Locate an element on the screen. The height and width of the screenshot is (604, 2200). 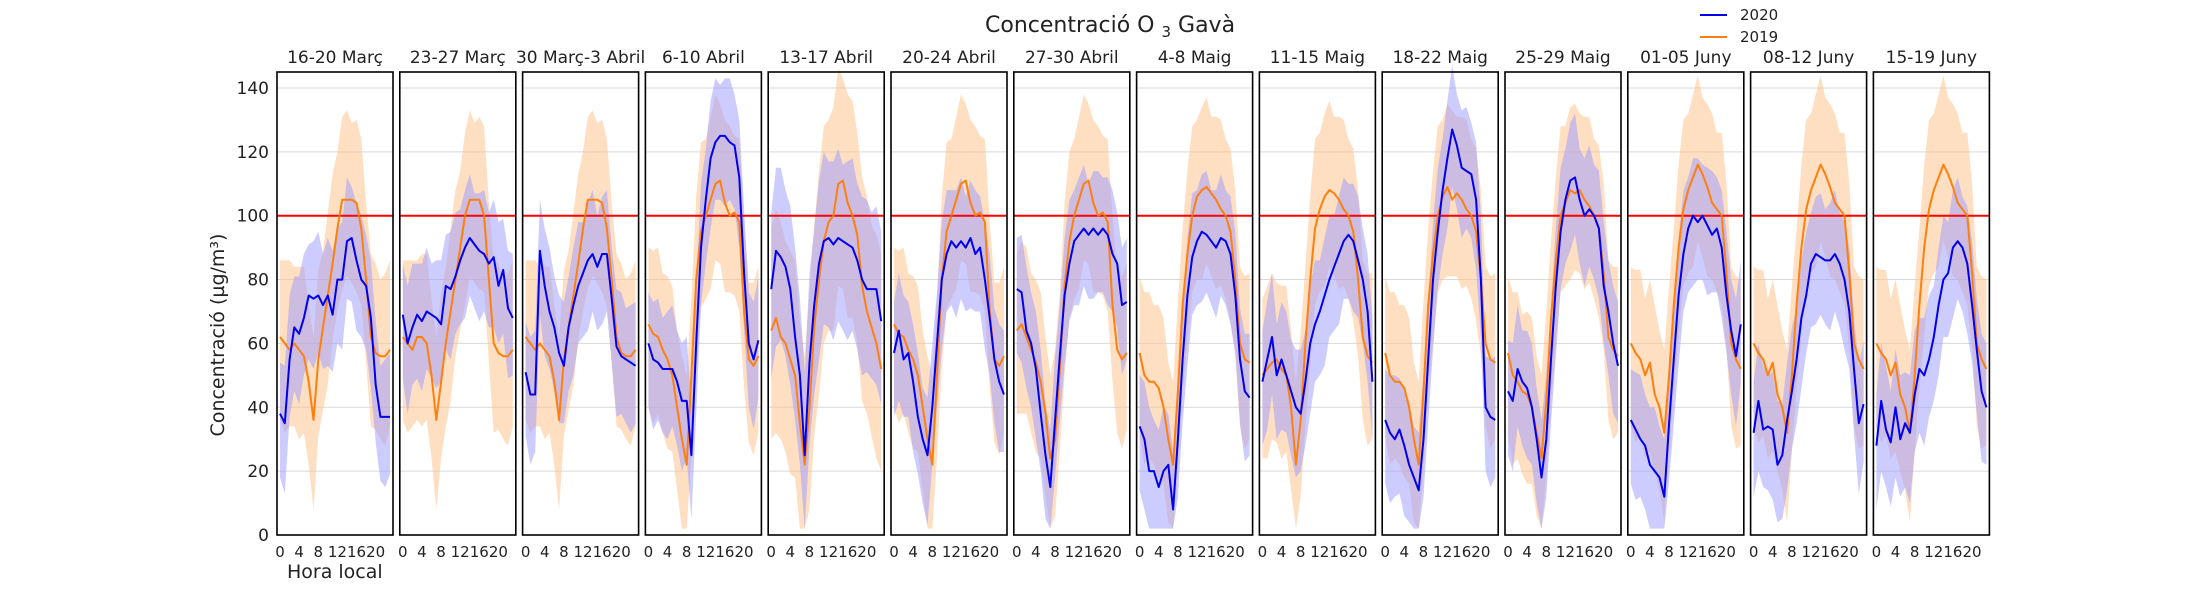
panel-title: 01-05 Juny is located at coordinates (1685, 58).